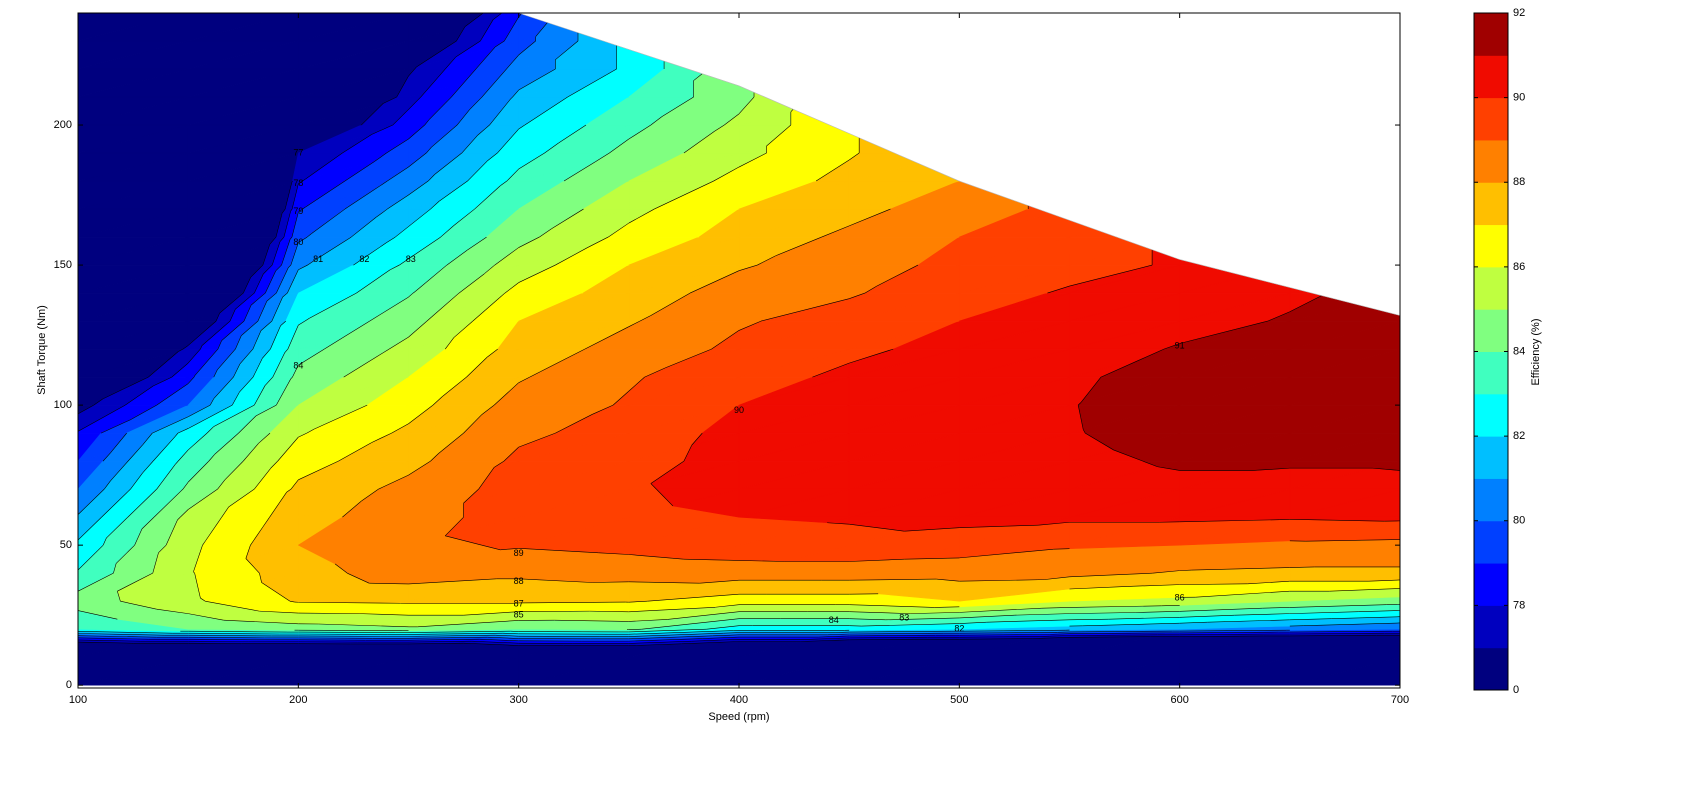  Describe the element at coordinates (1400, 700) in the screenshot. I see `x-tick-label: 700` at that location.